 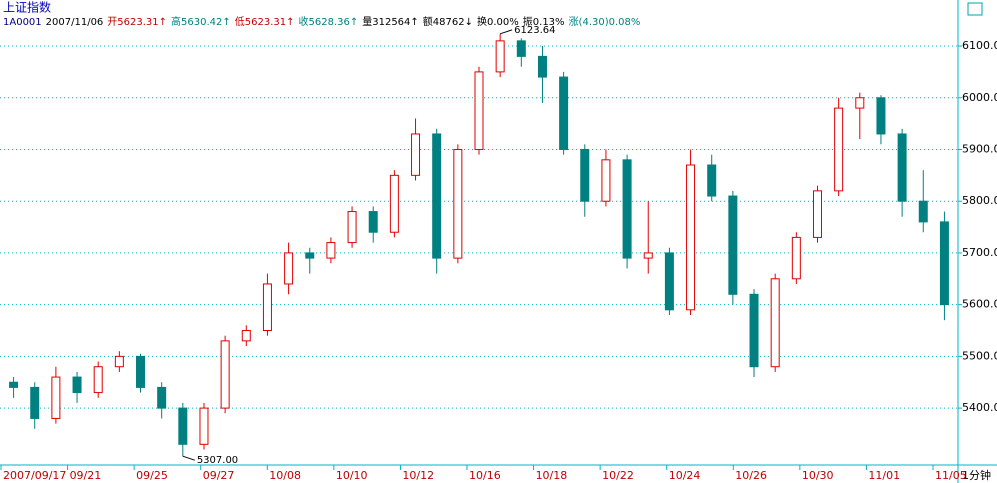 I want to click on info-item: 换0.00%, so click(x=498, y=21).